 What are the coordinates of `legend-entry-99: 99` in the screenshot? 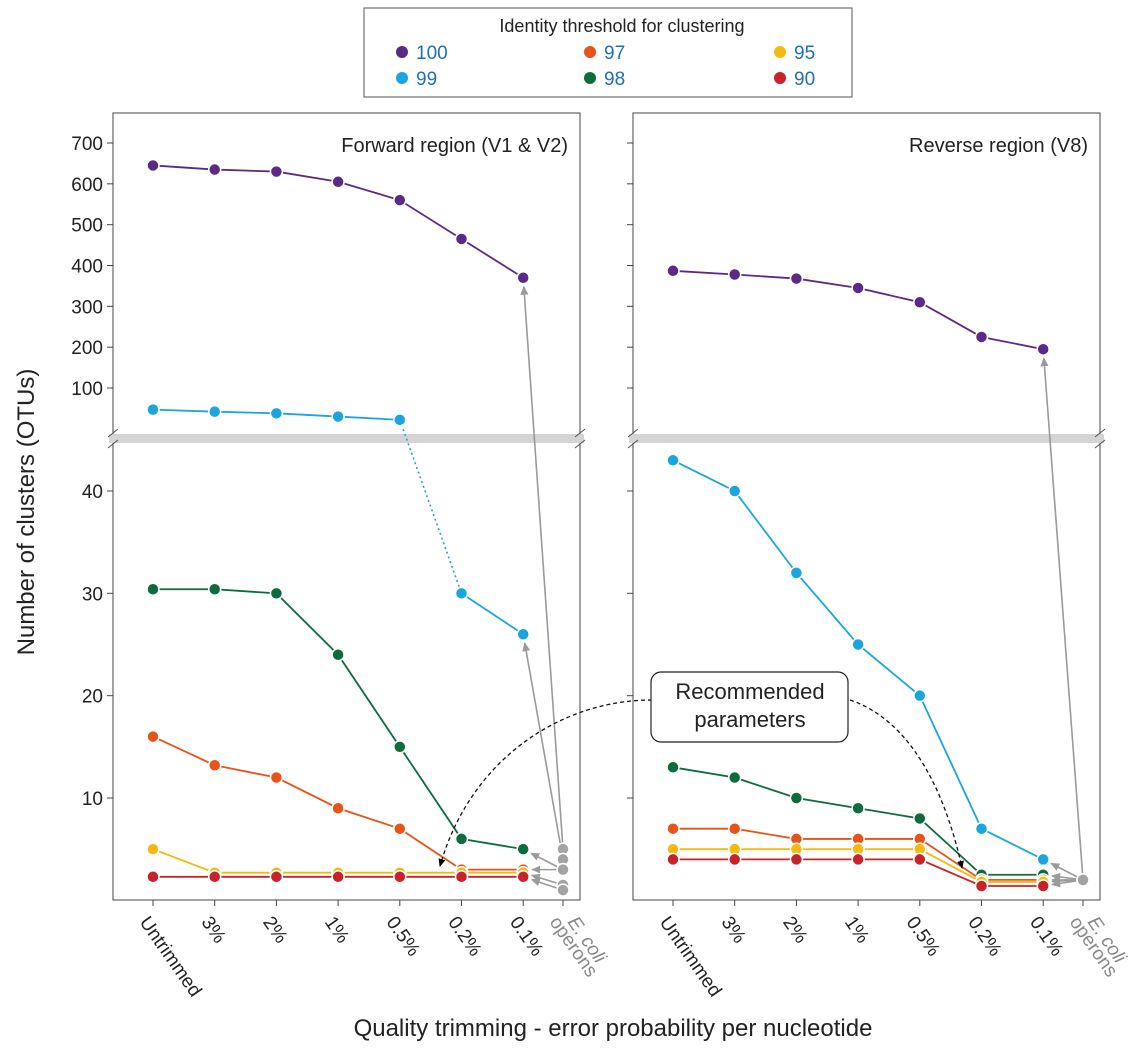 It's located at (416, 79).